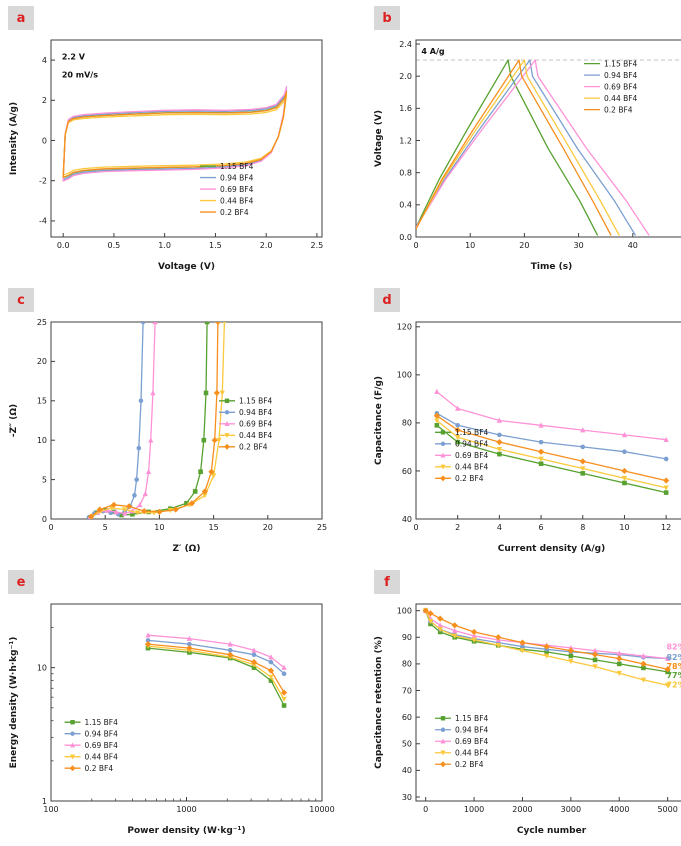  Describe the element at coordinates (164, 245) in the screenshot. I see `svg-text: 1.0` at that location.